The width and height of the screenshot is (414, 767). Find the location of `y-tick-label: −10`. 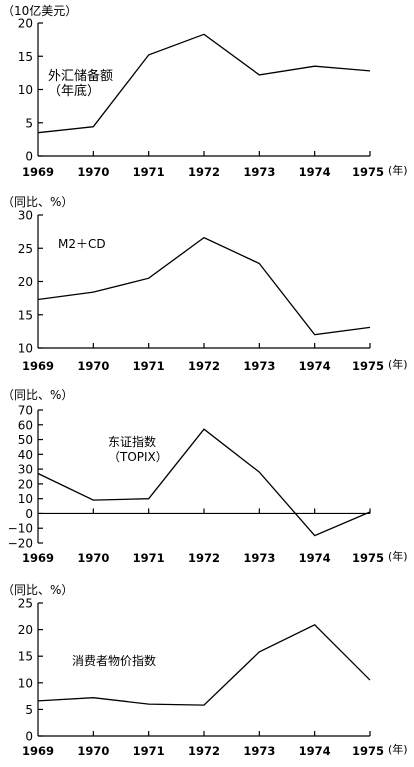

y-tick-label: −10 is located at coordinates (20, 529).